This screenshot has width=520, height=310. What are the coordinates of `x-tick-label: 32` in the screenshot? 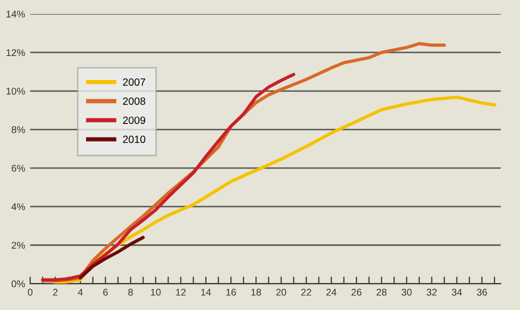 It's located at (431, 292).